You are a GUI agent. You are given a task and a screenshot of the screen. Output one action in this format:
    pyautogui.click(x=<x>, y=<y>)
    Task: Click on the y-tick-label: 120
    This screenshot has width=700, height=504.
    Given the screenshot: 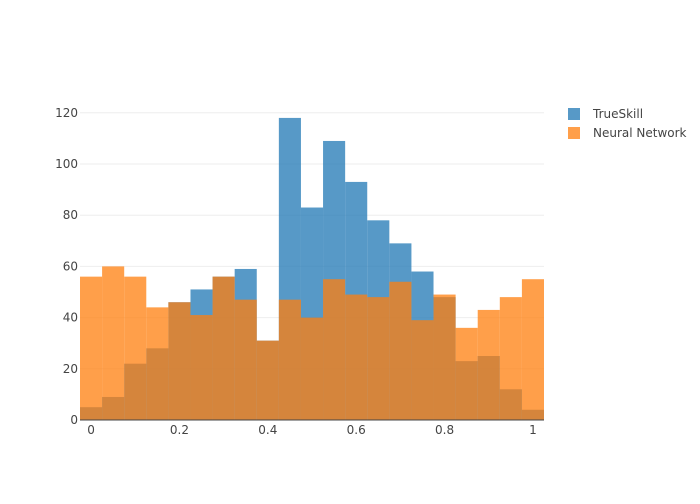 What is the action you would take?
    pyautogui.click(x=66, y=113)
    